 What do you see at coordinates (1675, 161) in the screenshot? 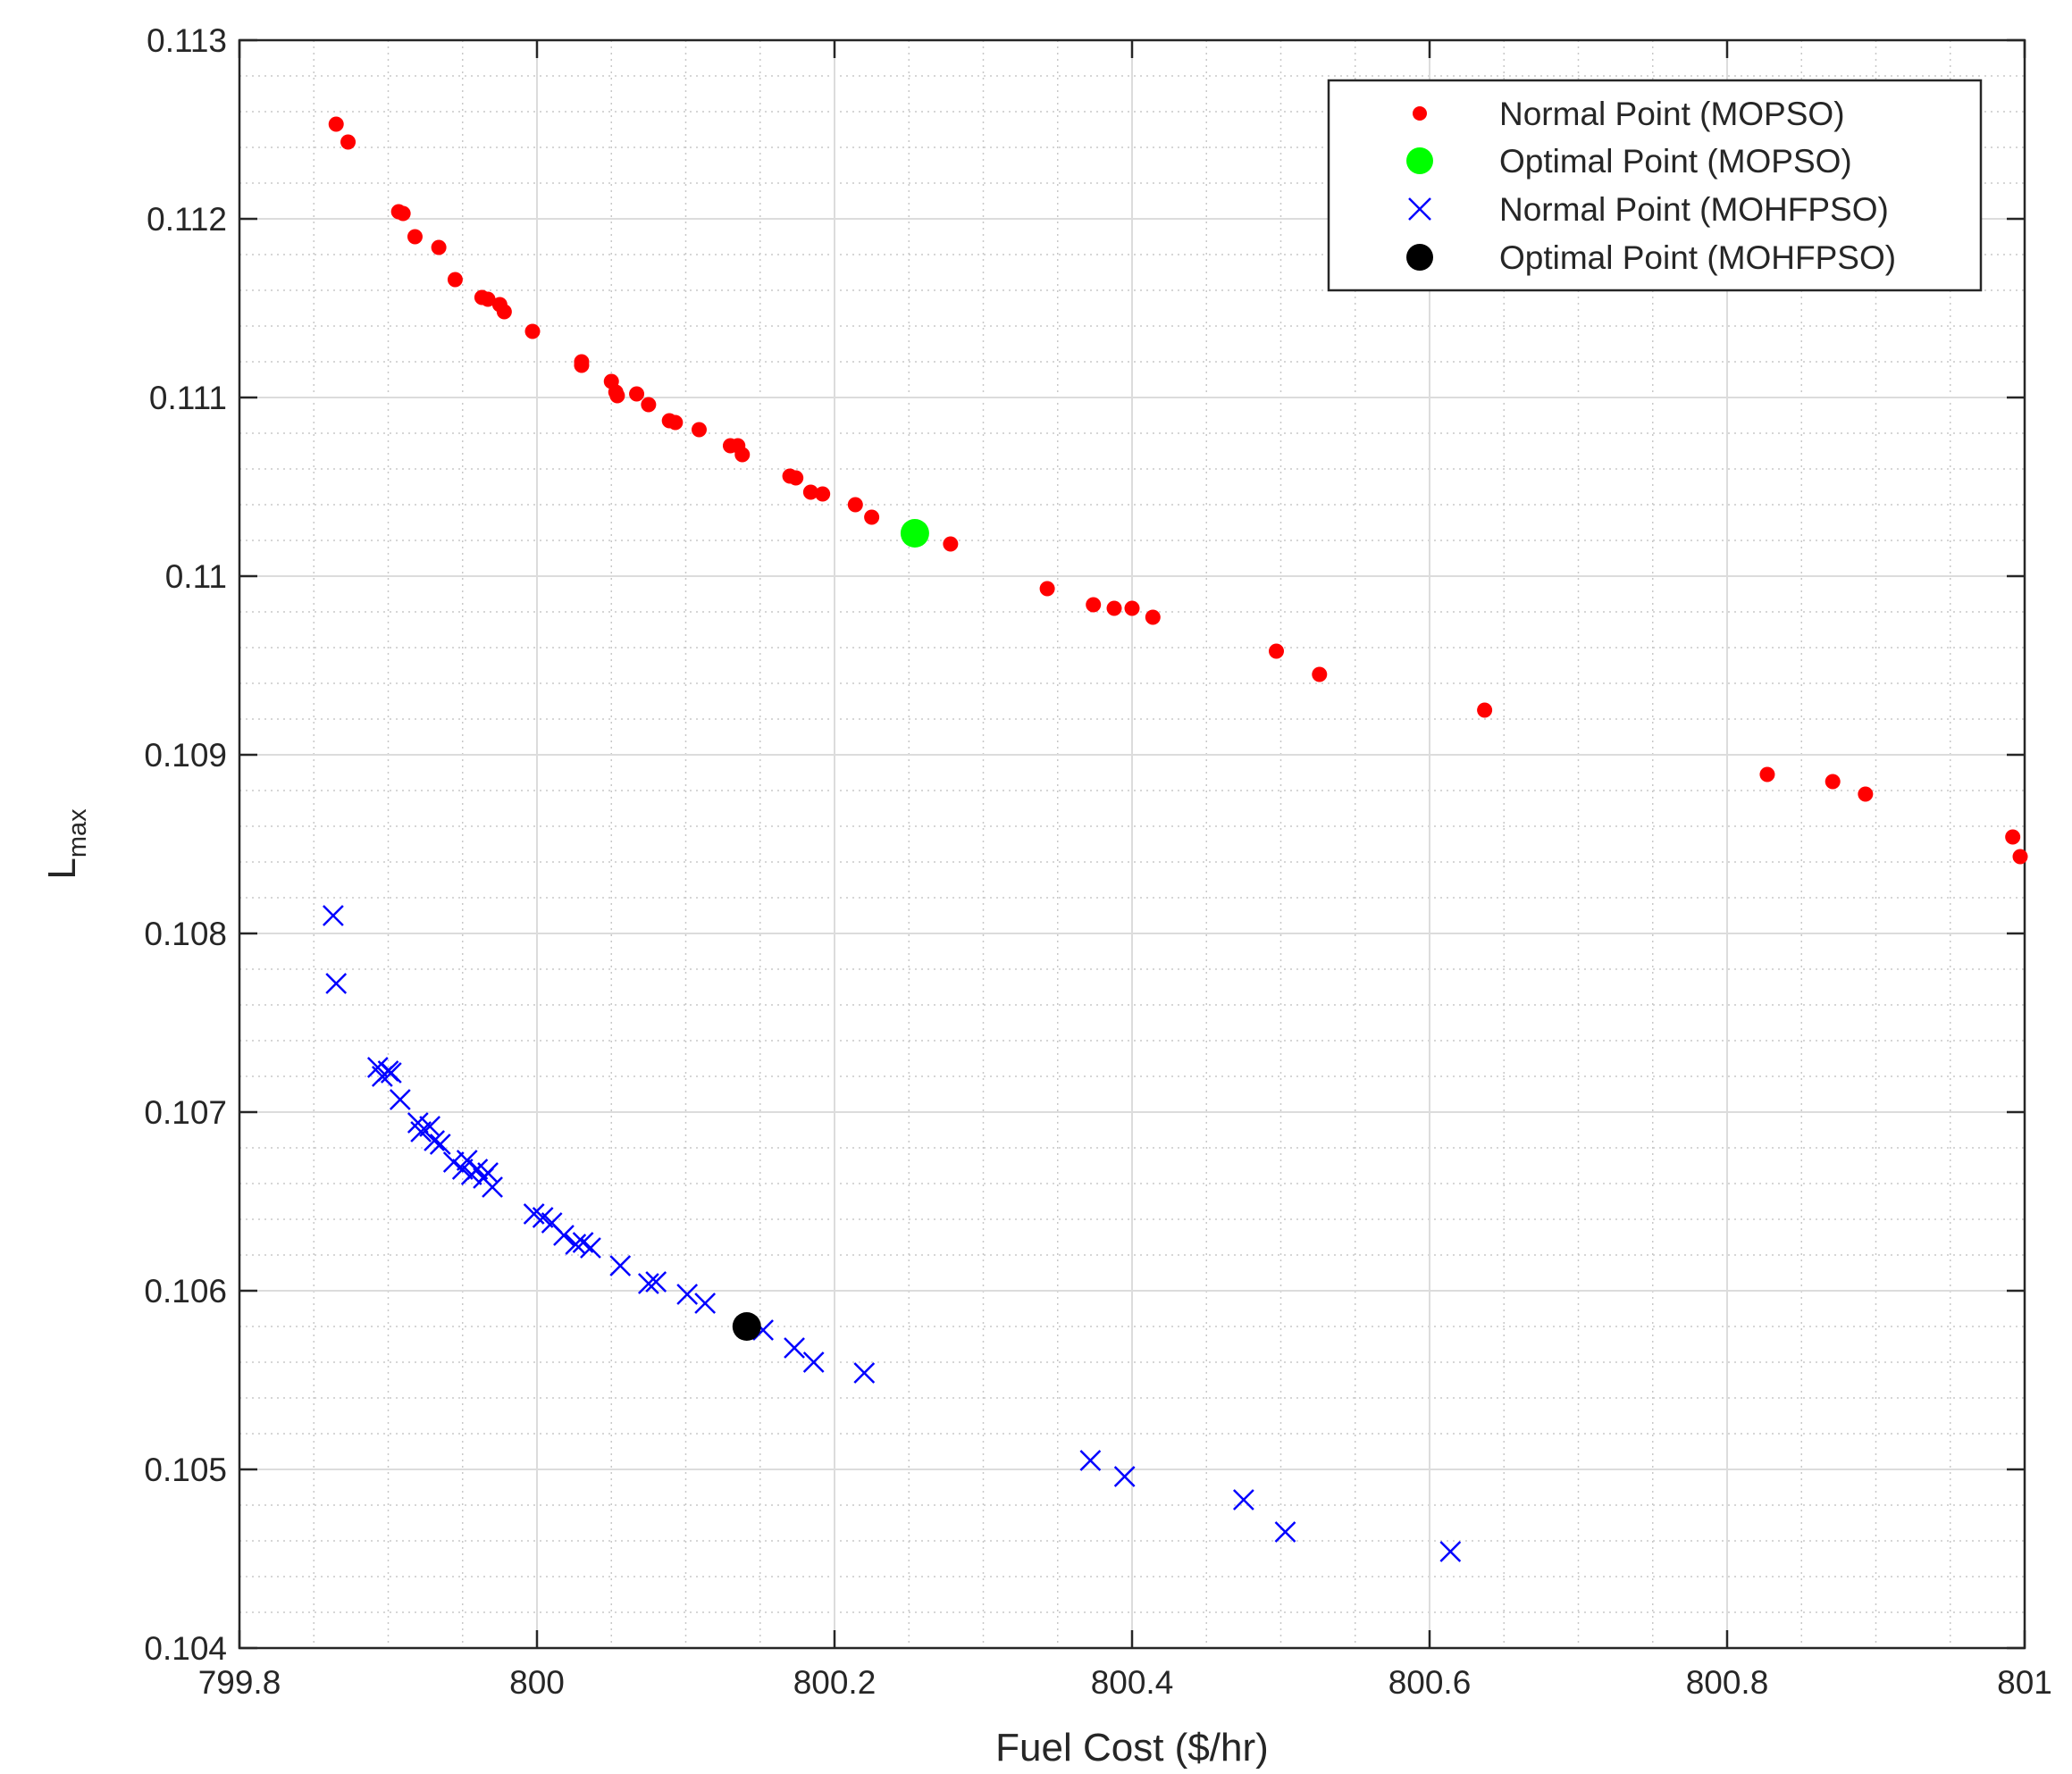
I see `legend-label-optimal-mopso: Optimal Point (MOPSO)` at bounding box center [1675, 161].